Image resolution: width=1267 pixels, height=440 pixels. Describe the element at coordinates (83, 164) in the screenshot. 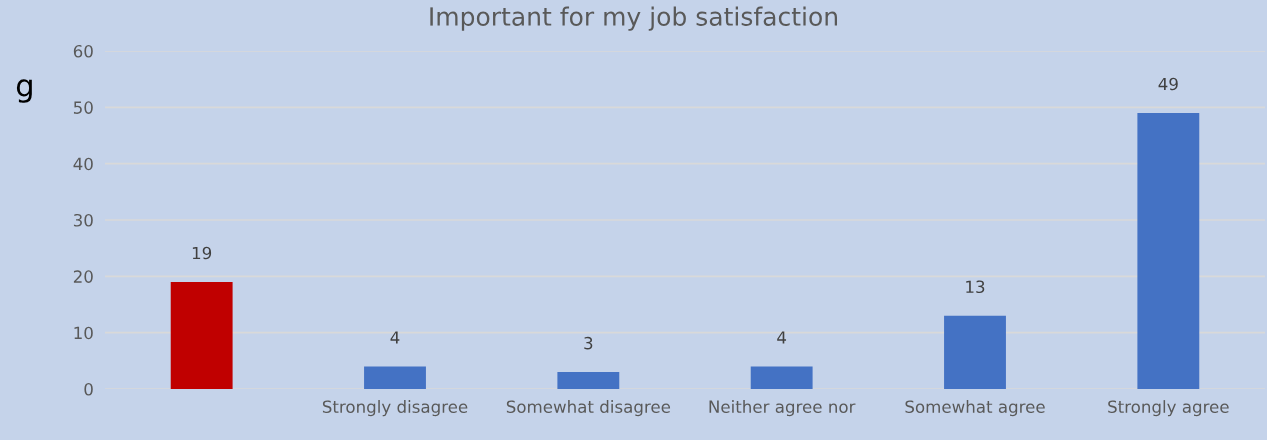

I see `y-tick-label: 40` at that location.